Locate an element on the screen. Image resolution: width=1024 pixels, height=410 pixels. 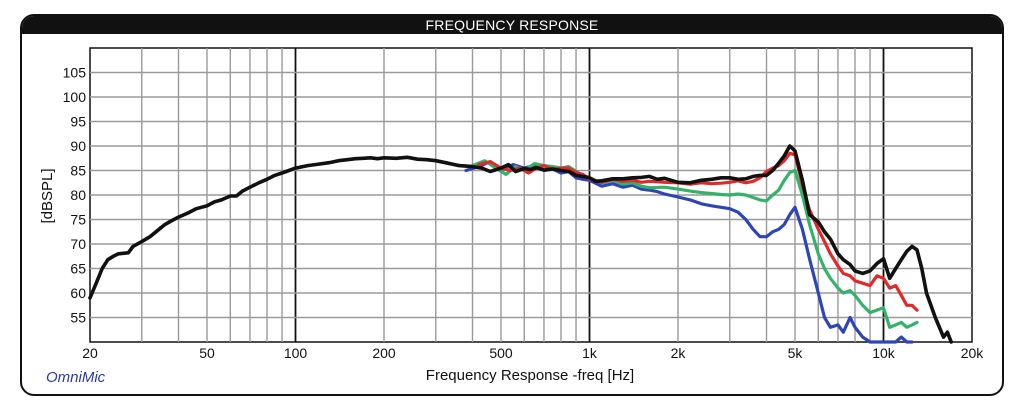
chart-title: FREQUENCY RESPONSE is located at coordinates (512, 25).